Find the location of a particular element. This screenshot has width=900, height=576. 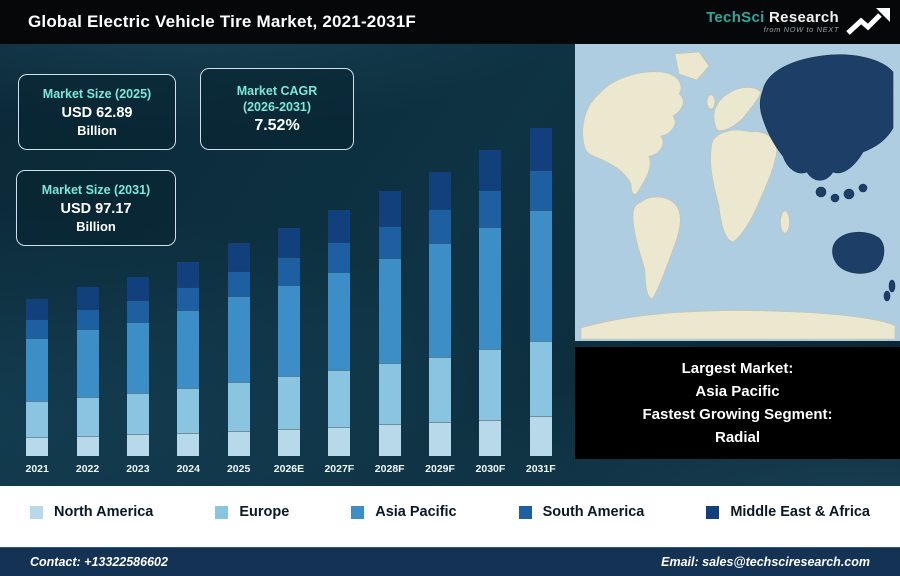

logo-brand-primary: TechSci is located at coordinates (735, 18).